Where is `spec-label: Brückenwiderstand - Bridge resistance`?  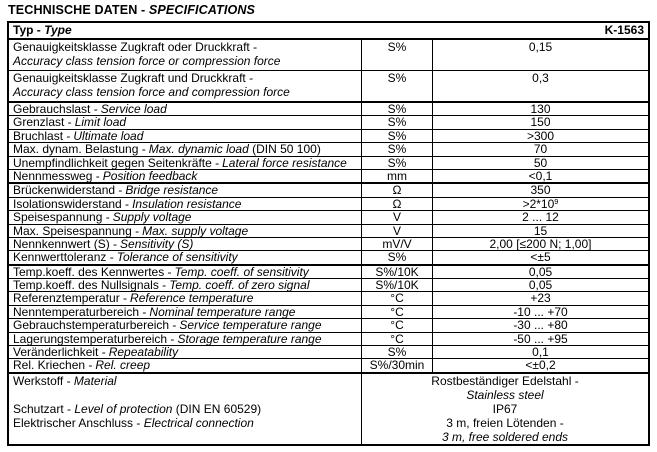
spec-label: Brückenwiderstand - Bridge resistance is located at coordinates (185, 190).